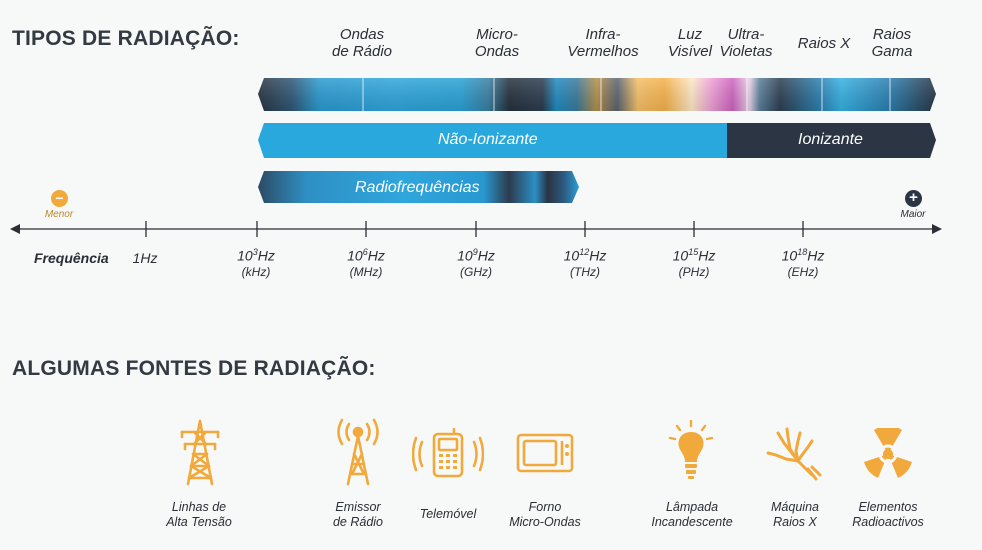  What do you see at coordinates (199, 514) in the screenshot?
I see `source-label-power-lines: Linhas de Alta Tensão` at bounding box center [199, 514].